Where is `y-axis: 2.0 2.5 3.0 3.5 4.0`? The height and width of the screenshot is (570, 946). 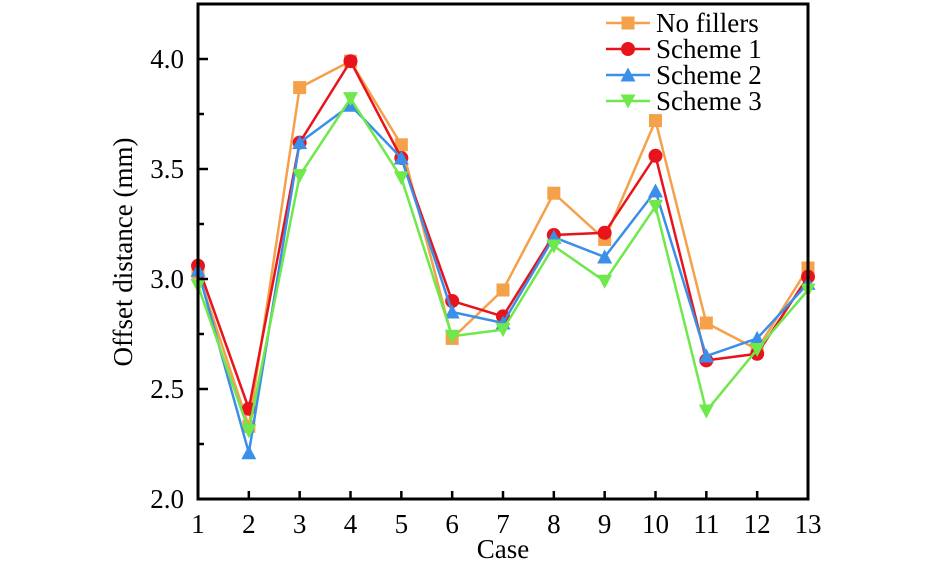 y-axis: 2.0 2.5 3.0 3.5 4.0 is located at coordinates (179, 279).